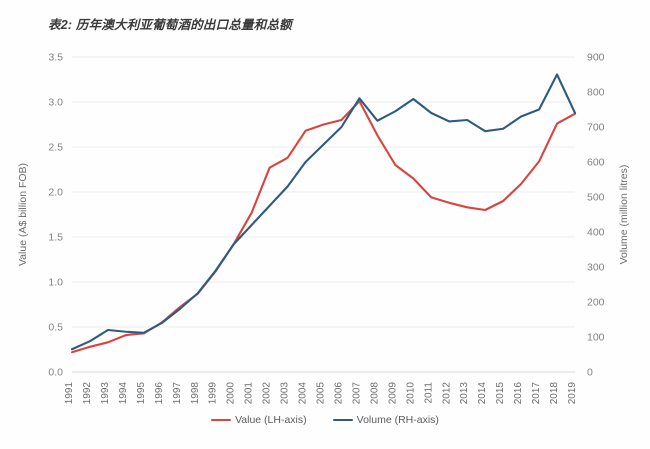 This screenshot has width=650, height=449. Describe the element at coordinates (624, 215) in the screenshot. I see `right-axis-title: Volume (million litres)` at that location.